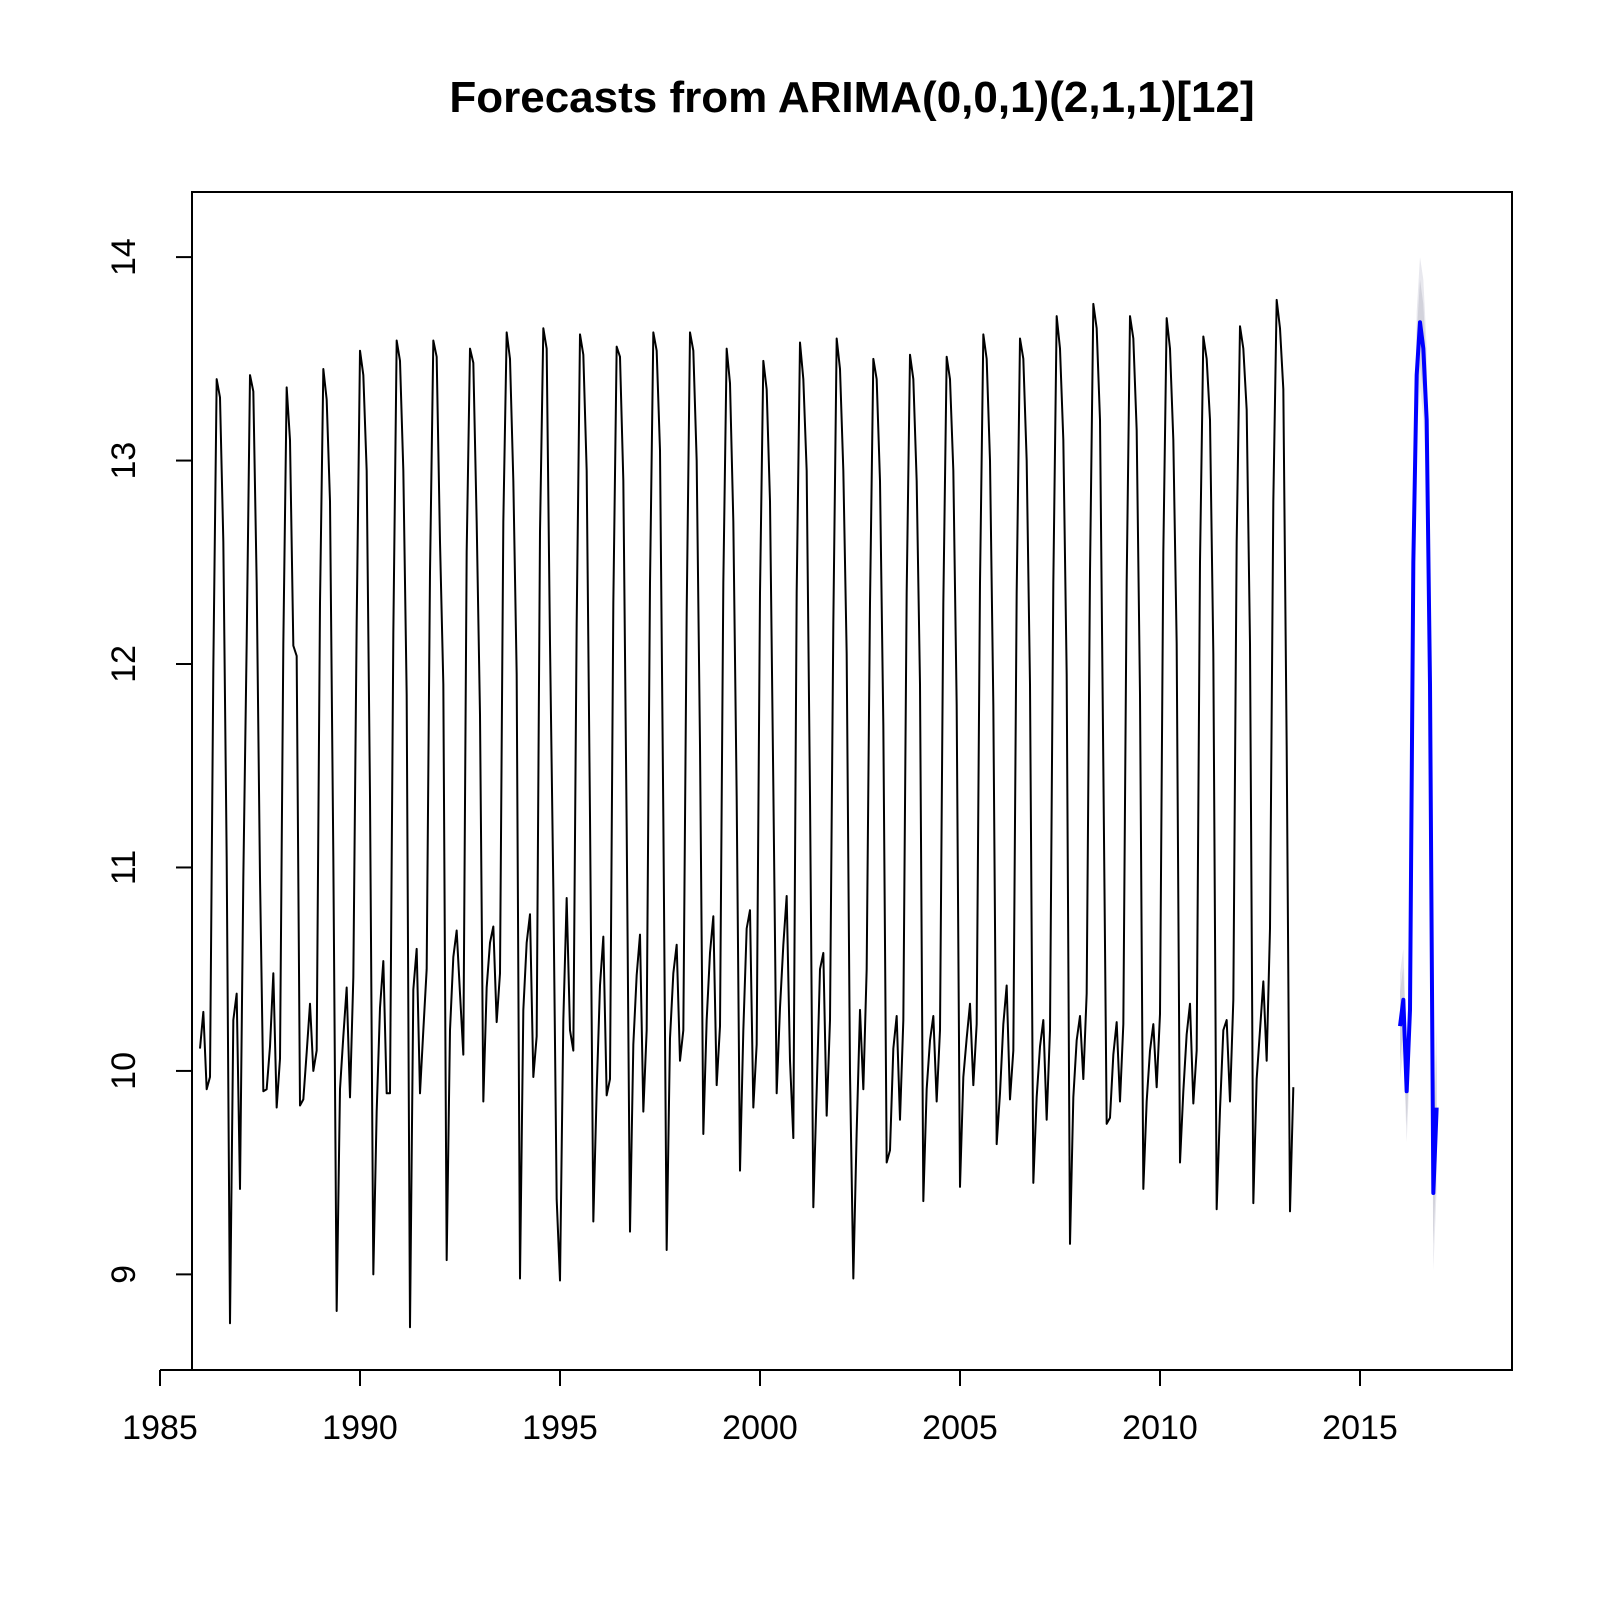 The image size is (1600, 1600). I want to click on forecast-series, so click(1418, 757).